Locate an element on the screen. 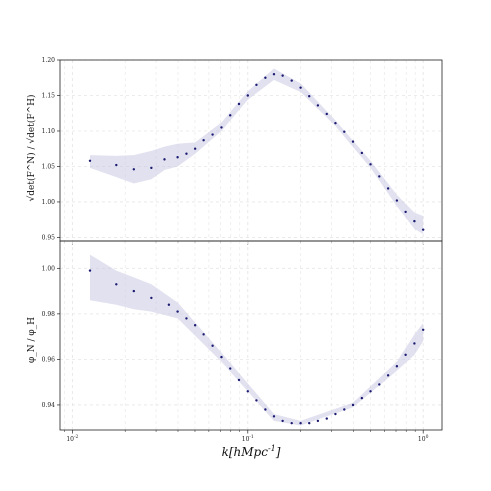 Image resolution: width=491 pixels, height=491 pixels. x-tick-label: 10⁻² is located at coordinates (72, 438).